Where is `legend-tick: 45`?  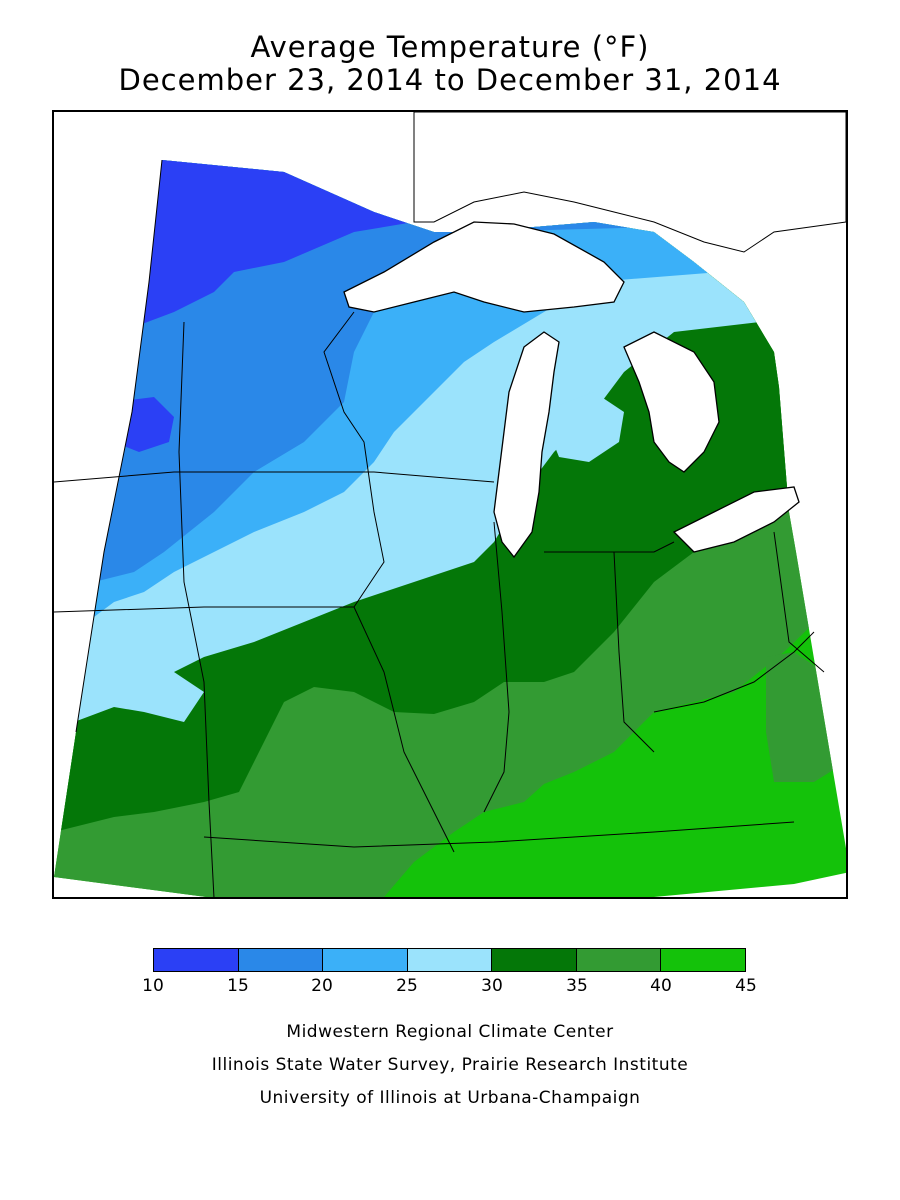 legend-tick: 45 is located at coordinates (746, 986).